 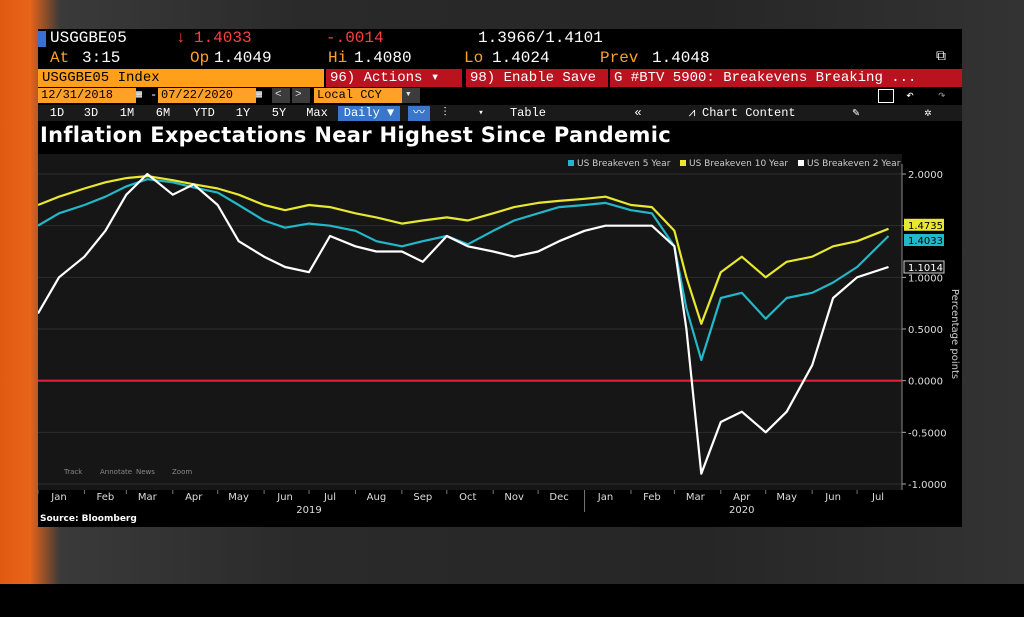 What do you see at coordinates (624, 164) in the screenshot?
I see `legend-label: US Breakeven 5 Year` at bounding box center [624, 164].